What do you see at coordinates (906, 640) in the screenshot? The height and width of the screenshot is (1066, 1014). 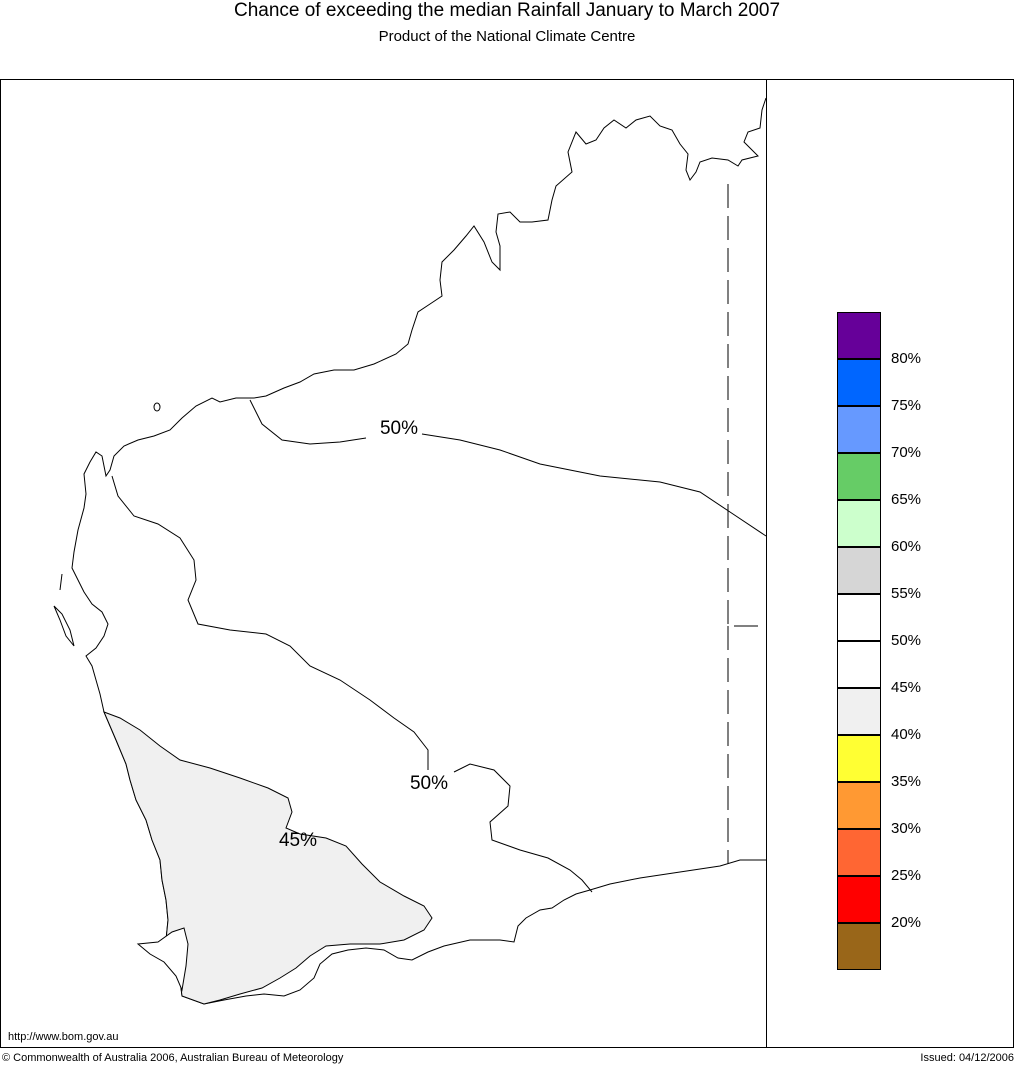 I see `legend-label: 50%` at bounding box center [906, 640].